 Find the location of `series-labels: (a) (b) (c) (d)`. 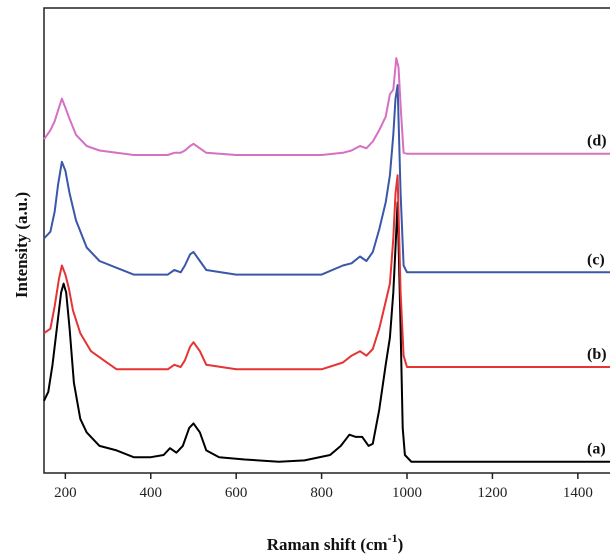

series-labels: (a) (b) (c) (d) is located at coordinates (597, 295).